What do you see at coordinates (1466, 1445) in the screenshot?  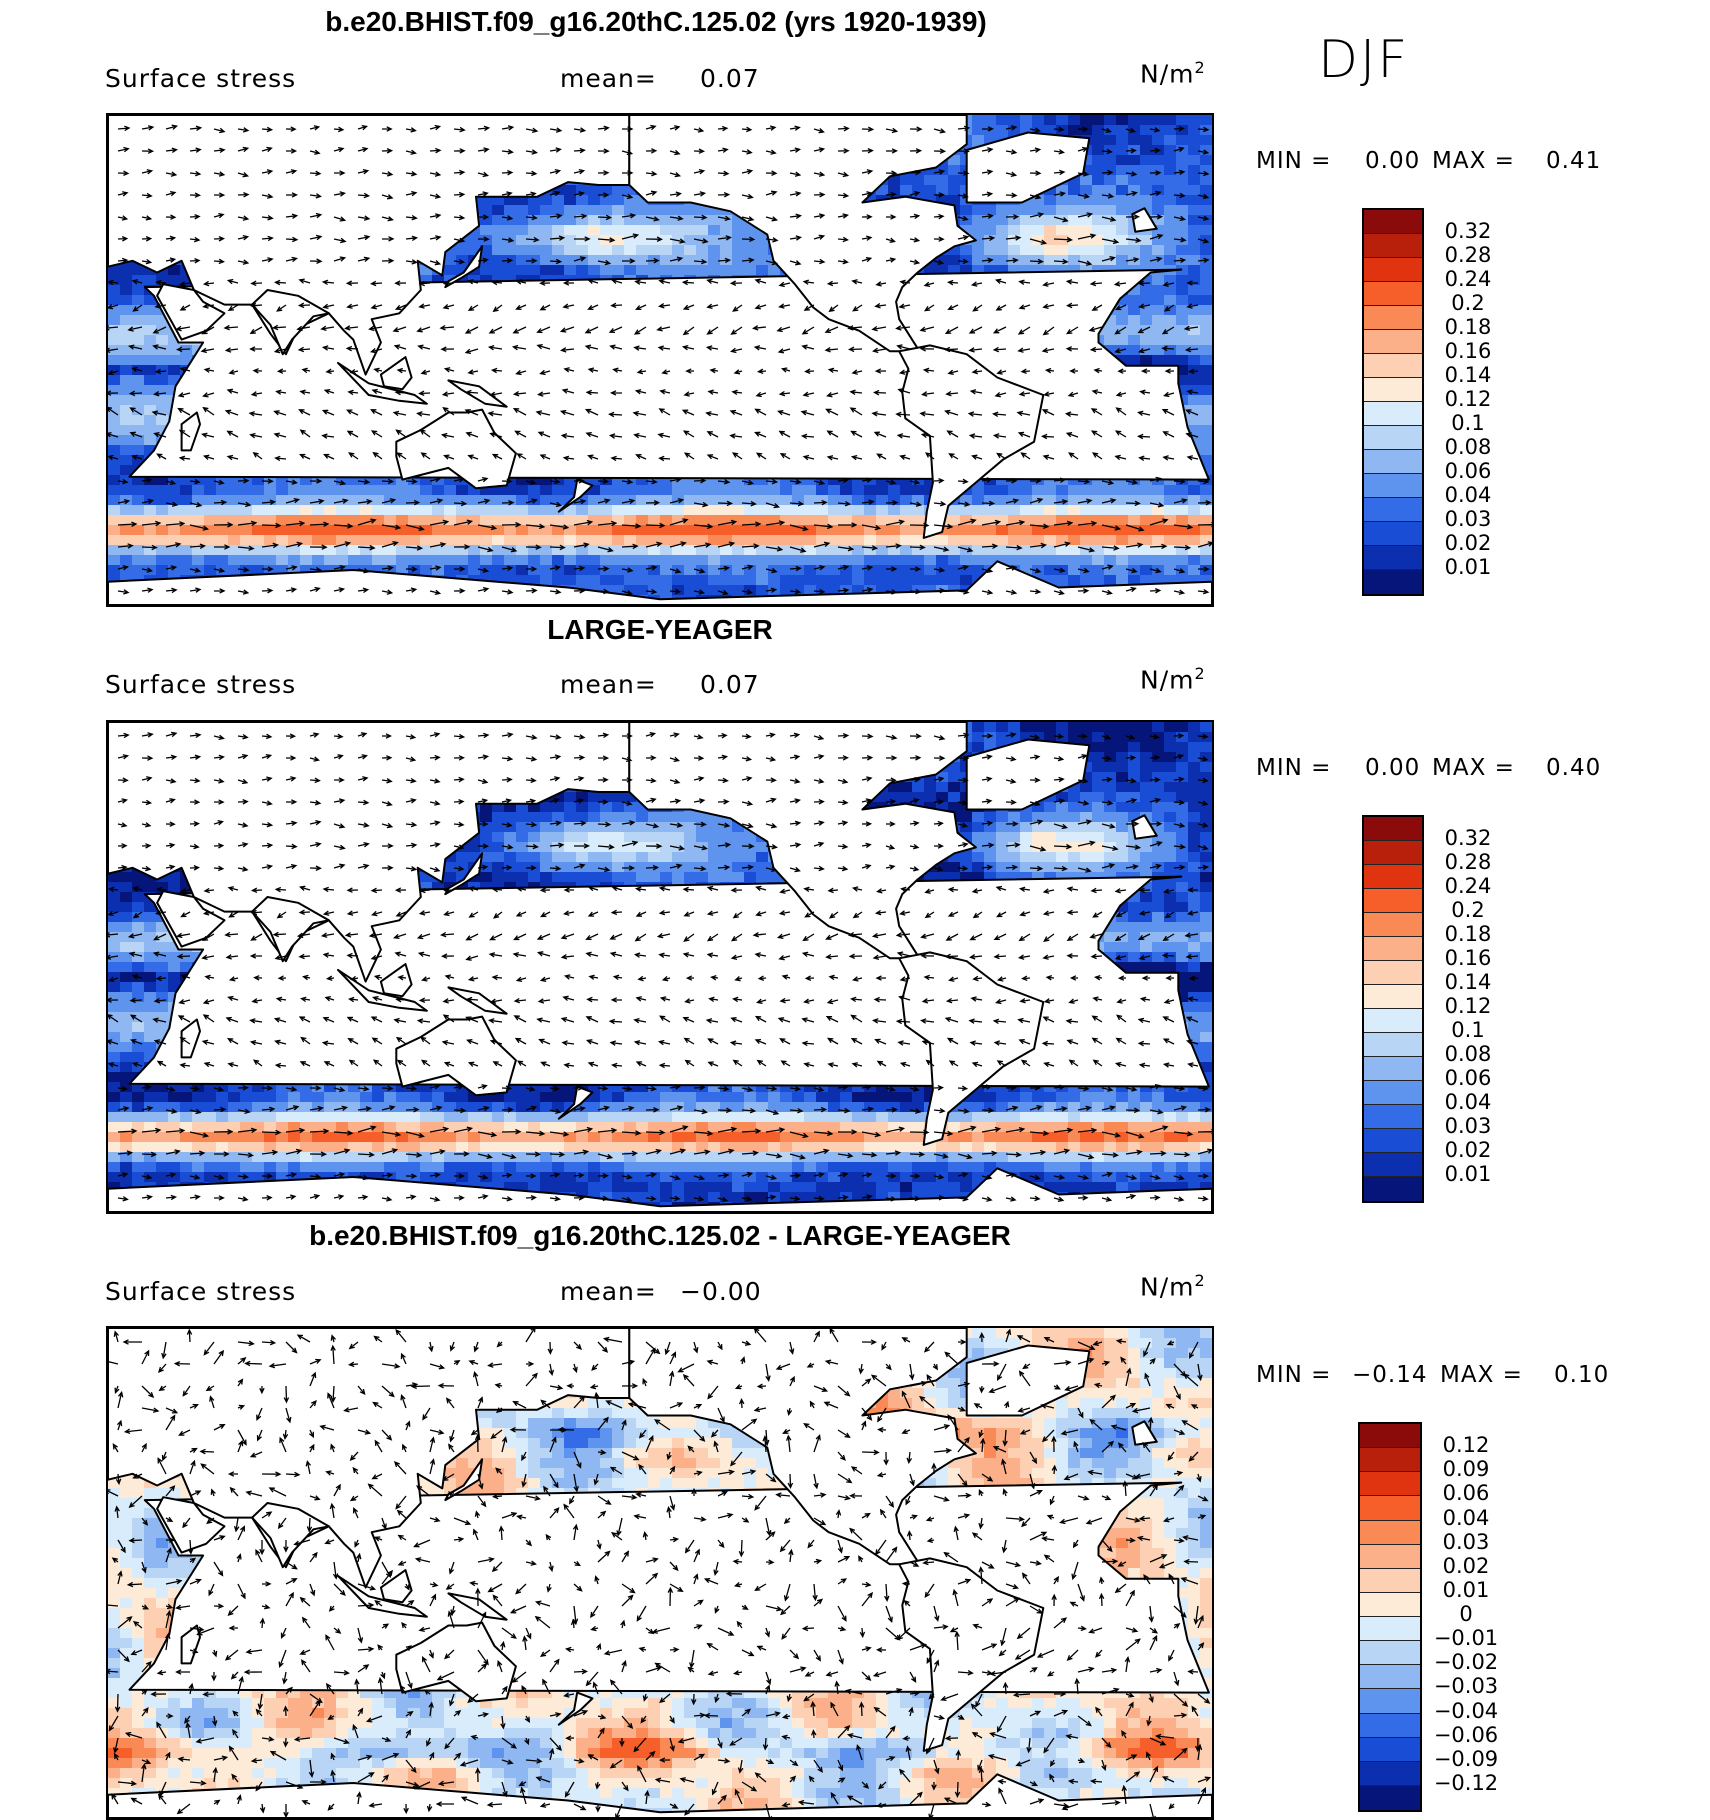 I see `panel-3-colorbar-tick: 0.12` at bounding box center [1466, 1445].